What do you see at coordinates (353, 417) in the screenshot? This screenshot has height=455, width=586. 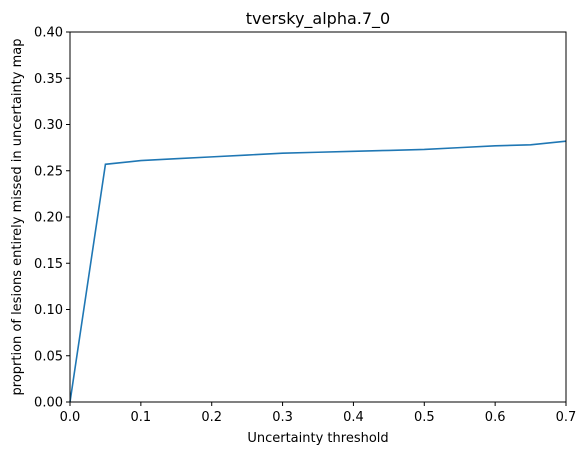 I see `x-tick-label: 0.4` at bounding box center [353, 417].